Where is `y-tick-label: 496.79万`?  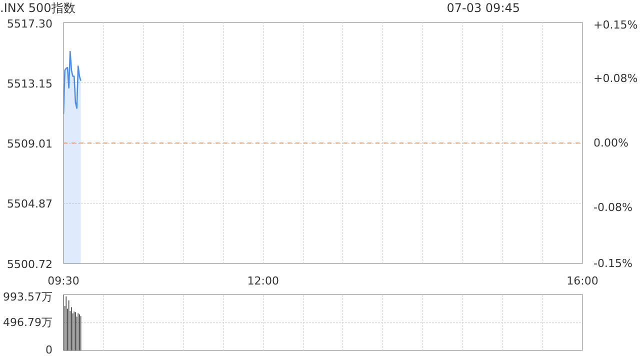
y-tick-label: 496.79万 is located at coordinates (28, 322).